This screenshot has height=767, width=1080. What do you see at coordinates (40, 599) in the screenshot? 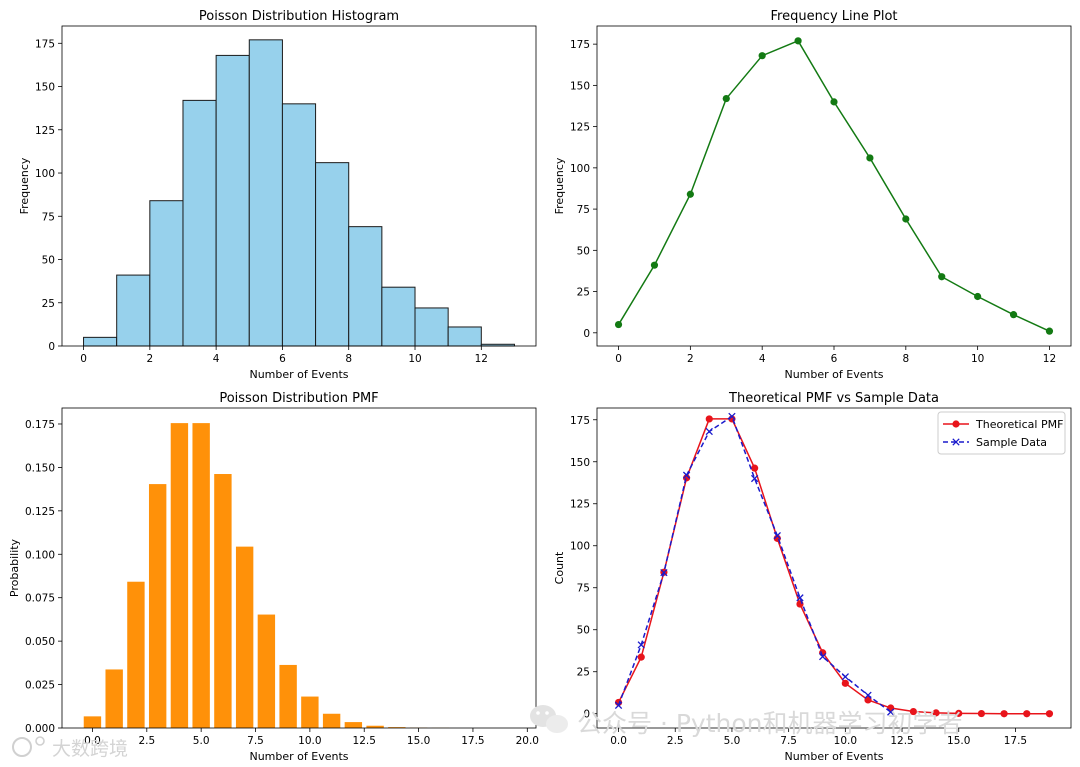
I see `y-tick-label: 0.075` at bounding box center [40, 599].